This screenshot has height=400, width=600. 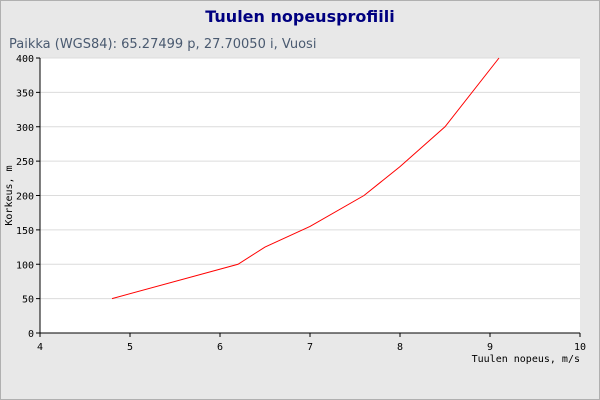 I want to click on y-tick-label: 200, so click(x=25, y=197).